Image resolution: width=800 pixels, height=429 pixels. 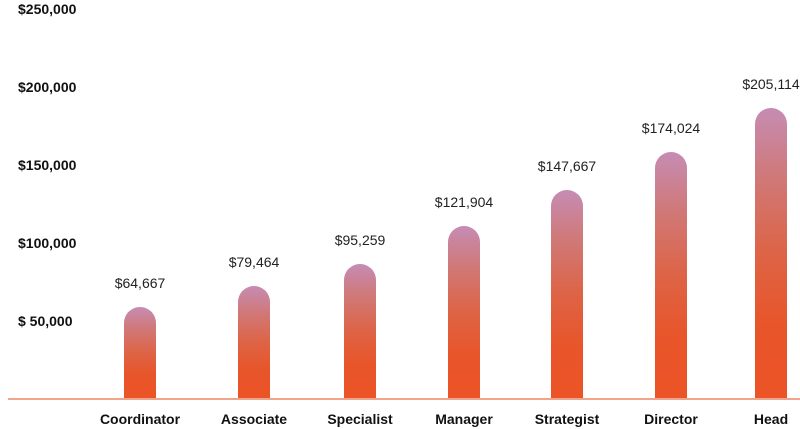 What do you see at coordinates (360, 239) in the screenshot?
I see `value-label: $95,259` at bounding box center [360, 239].